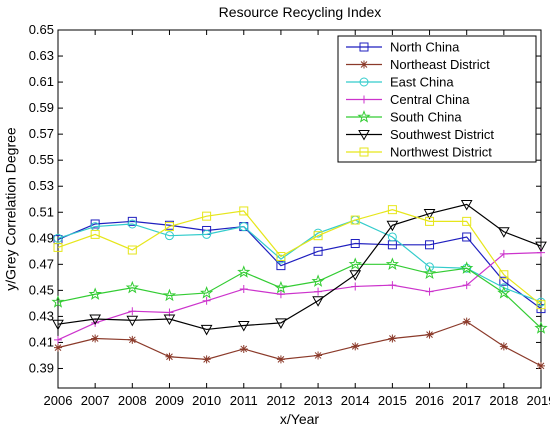 This screenshot has width=550, height=430. I want to click on y-tick-label: 0.59, so click(41, 107).